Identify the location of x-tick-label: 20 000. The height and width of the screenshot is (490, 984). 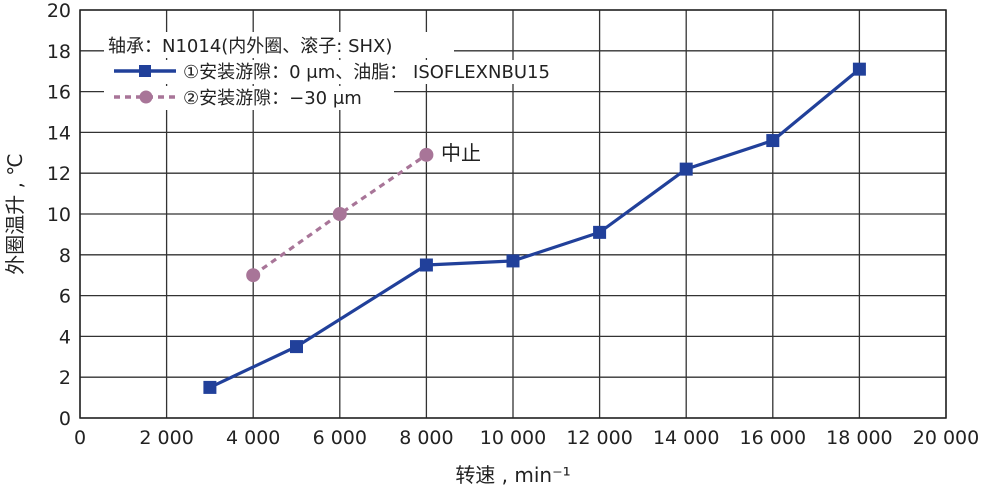
(946, 438).